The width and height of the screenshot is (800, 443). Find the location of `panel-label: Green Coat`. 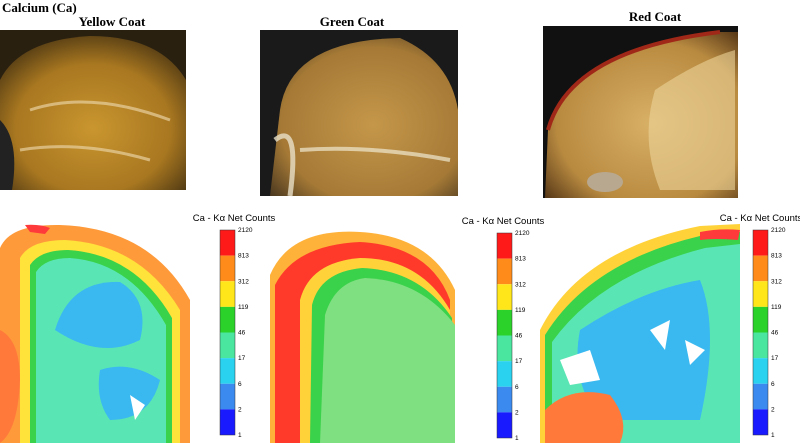

panel-label: Green Coat is located at coordinates (352, 21).